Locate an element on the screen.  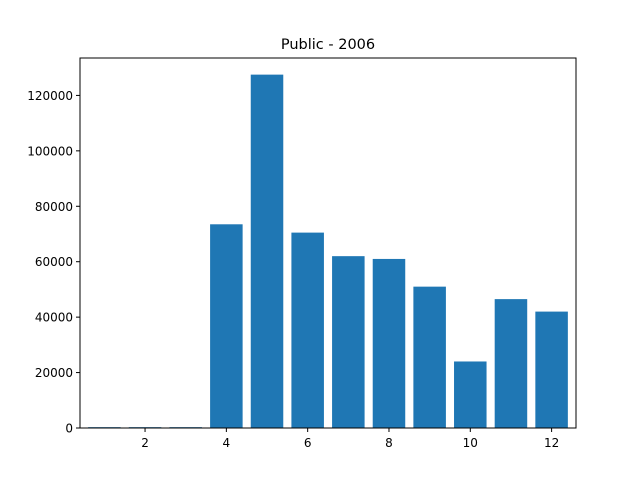
chart-title: Public - 2006 is located at coordinates (328, 45).